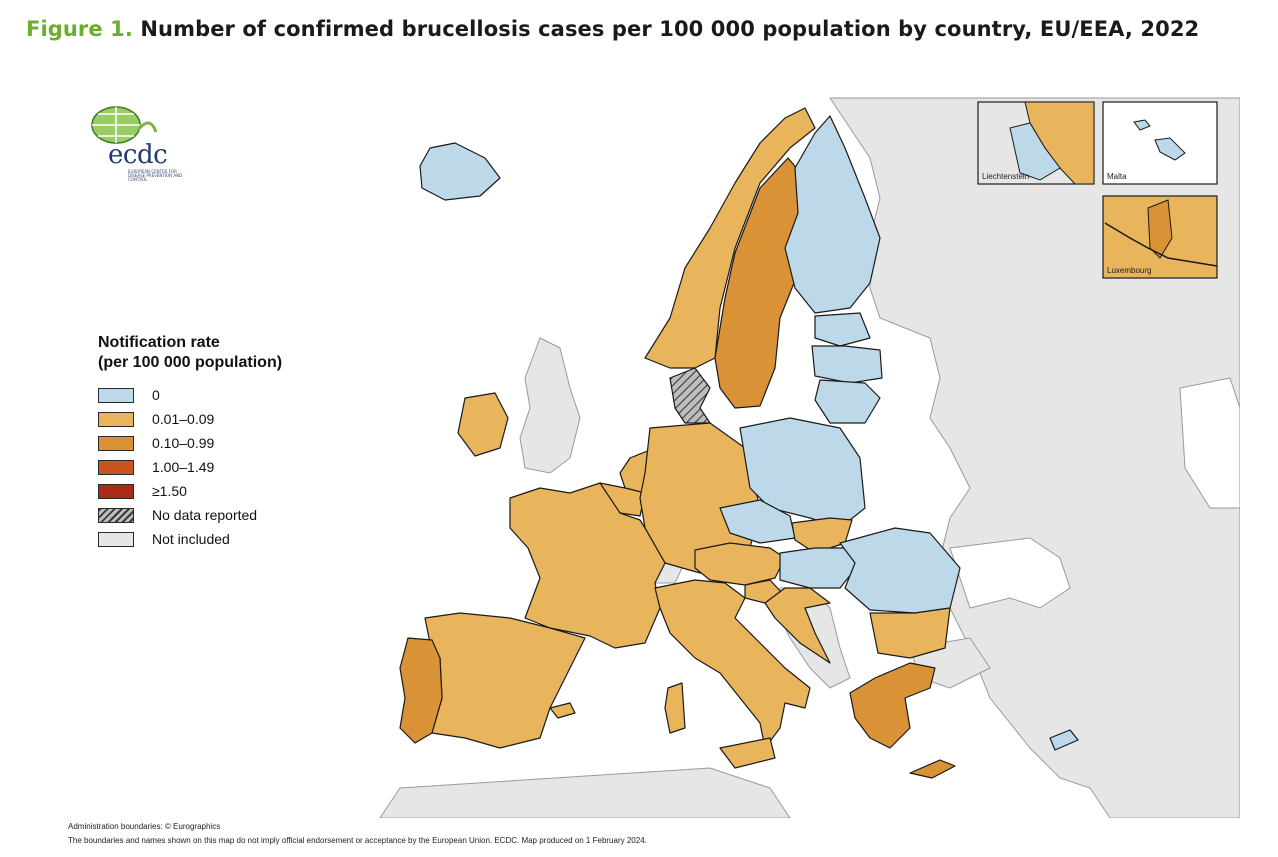 This screenshot has width=1278, height=857. I want to click on country-portugal, so click(421, 690).